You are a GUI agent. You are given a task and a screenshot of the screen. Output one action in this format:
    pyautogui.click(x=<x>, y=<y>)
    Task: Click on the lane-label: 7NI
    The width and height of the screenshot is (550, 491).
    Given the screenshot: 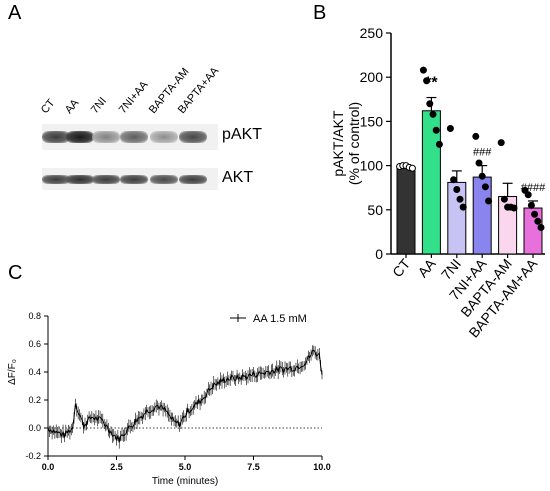 What is the action you would take?
    pyautogui.click(x=99, y=105)
    